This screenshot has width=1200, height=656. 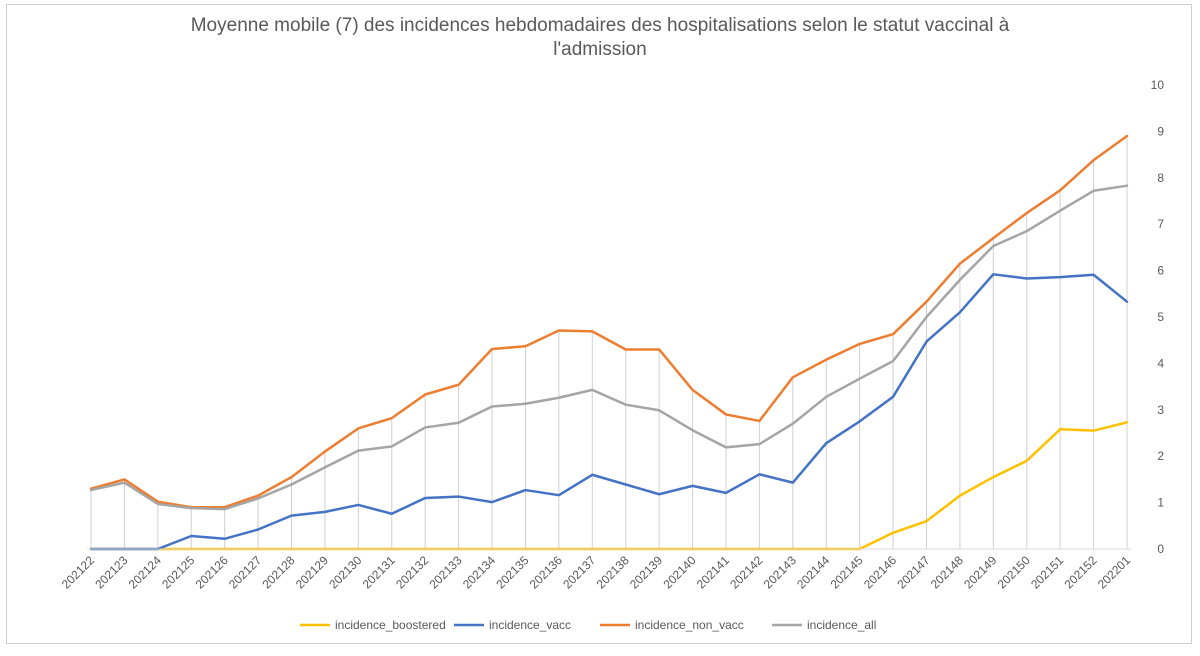 I want to click on x-tick-label: 202136, so click(x=546, y=572).